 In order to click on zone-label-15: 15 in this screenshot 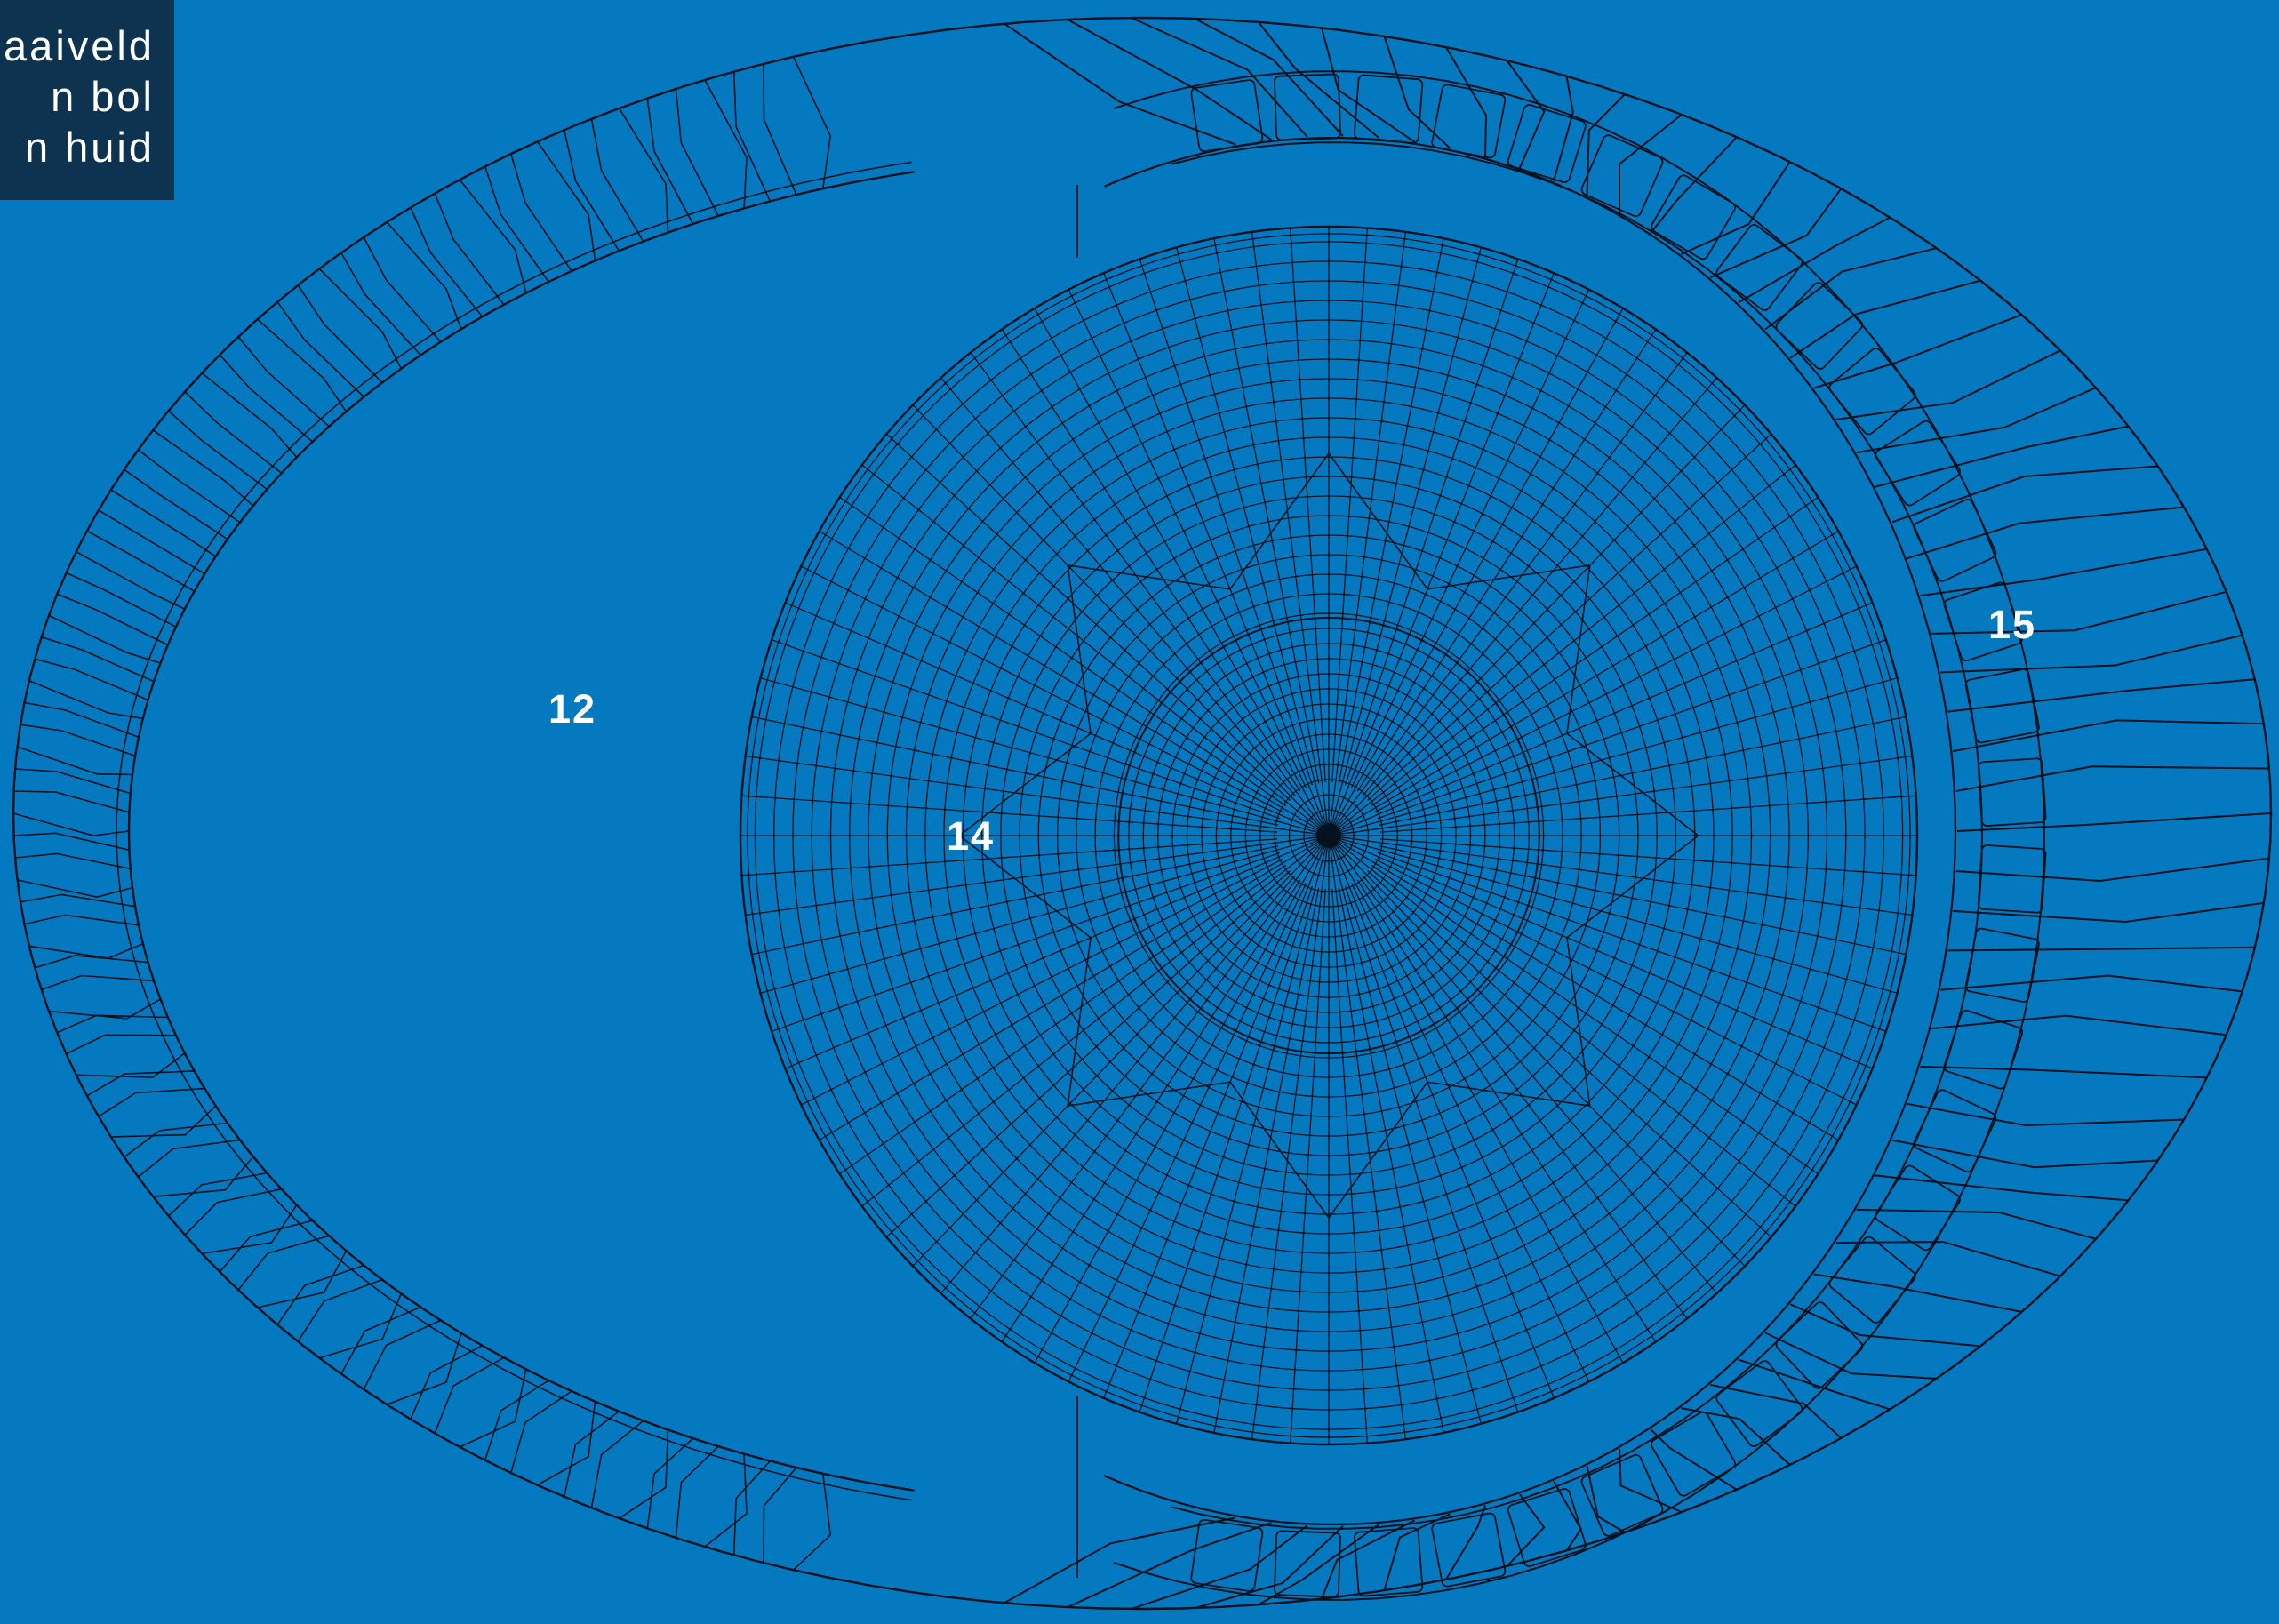, I will do `click(2013, 624)`.